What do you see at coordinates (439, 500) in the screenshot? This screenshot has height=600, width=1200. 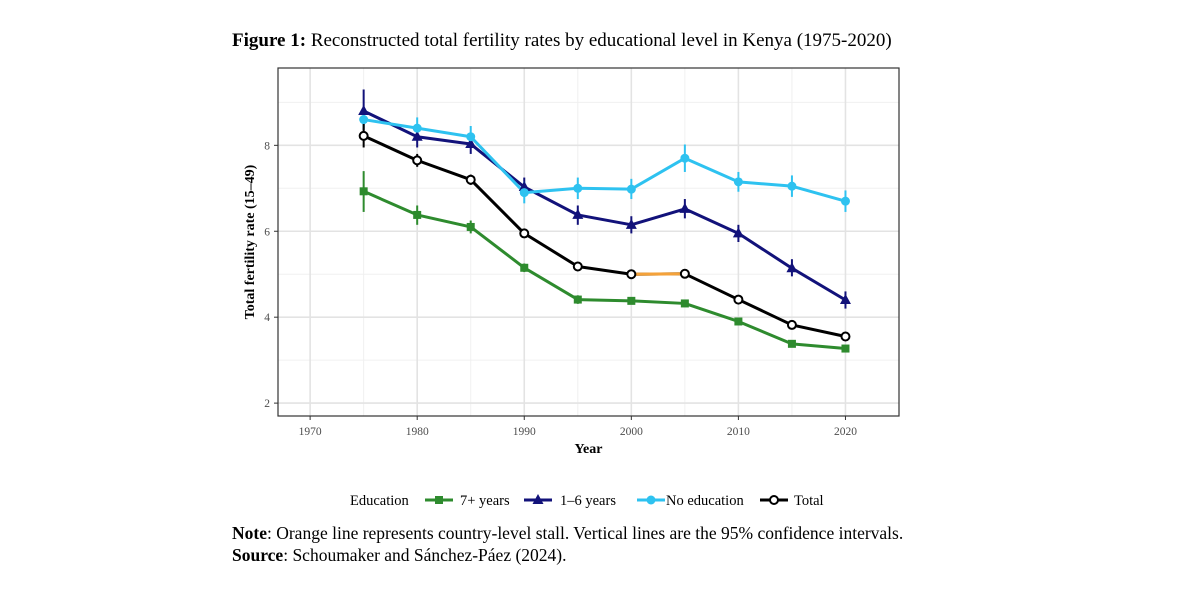 I see `legend-key-marker-7-years` at bounding box center [439, 500].